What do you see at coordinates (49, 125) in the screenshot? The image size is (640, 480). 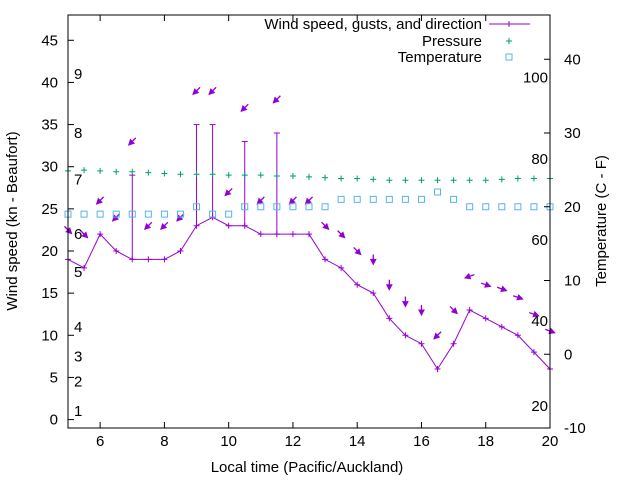 I see `y-tick-label: 35` at bounding box center [49, 125].